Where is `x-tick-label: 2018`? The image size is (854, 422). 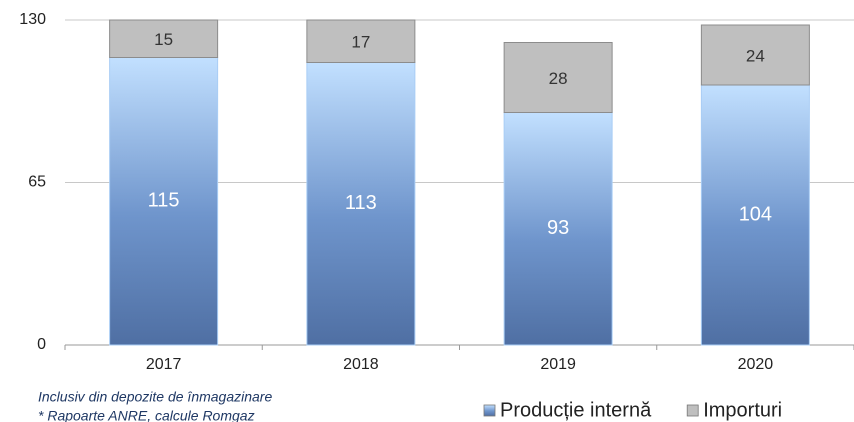
x-tick-label: 2018 is located at coordinates (361, 364).